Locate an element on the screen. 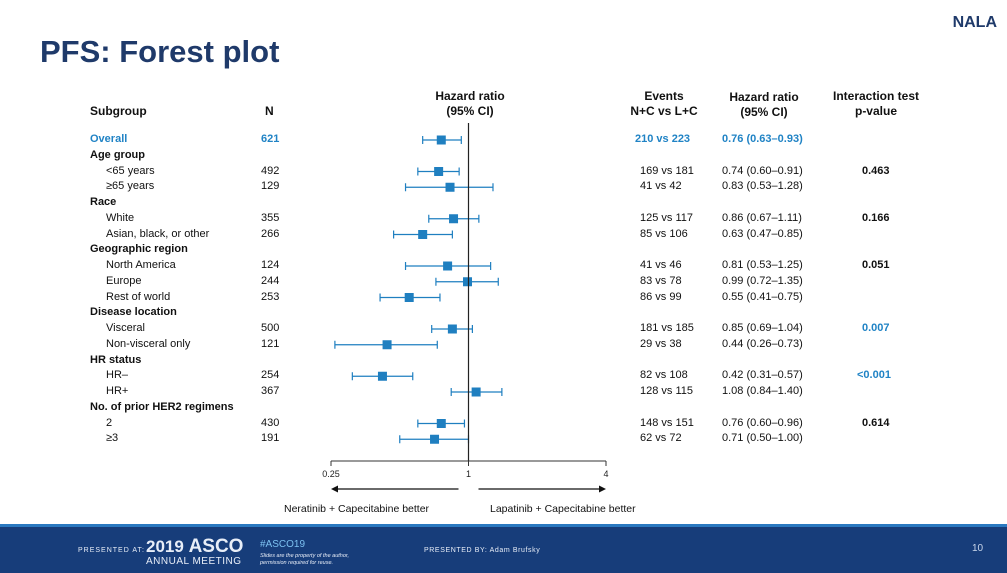 The width and height of the screenshot is (1007, 573). subgroup-label: Asian, black, or other is located at coordinates (158, 233).